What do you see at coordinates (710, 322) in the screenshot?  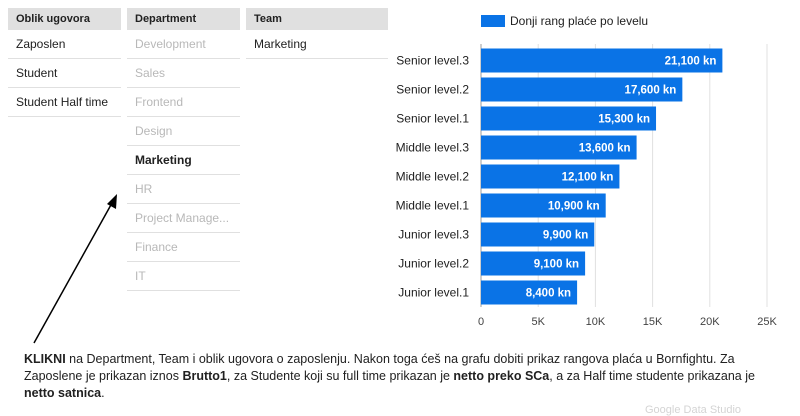 I see `x-tick-label: 20K` at bounding box center [710, 322].